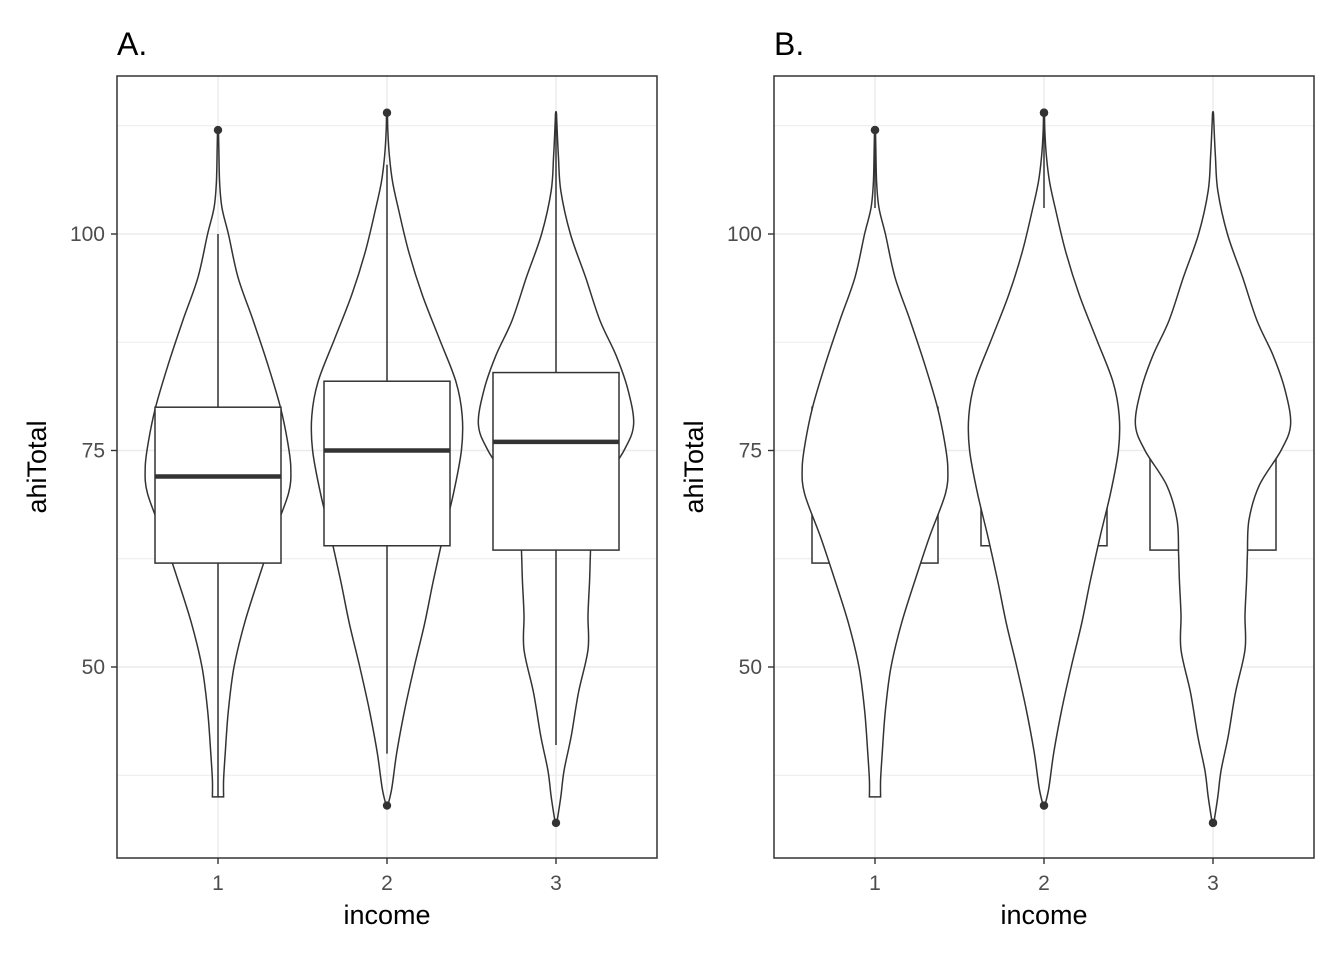 The height and width of the screenshot is (960, 1344). Describe the element at coordinates (132, 44) in the screenshot. I see `panel-title: A.` at that location.